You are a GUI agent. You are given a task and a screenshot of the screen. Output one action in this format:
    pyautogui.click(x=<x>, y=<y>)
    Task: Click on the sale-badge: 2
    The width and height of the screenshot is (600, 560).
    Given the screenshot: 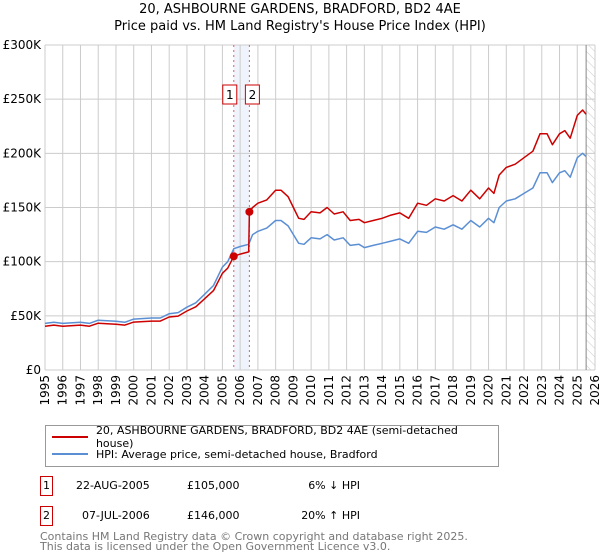 What is the action you would take?
    pyautogui.click(x=46, y=516)
    